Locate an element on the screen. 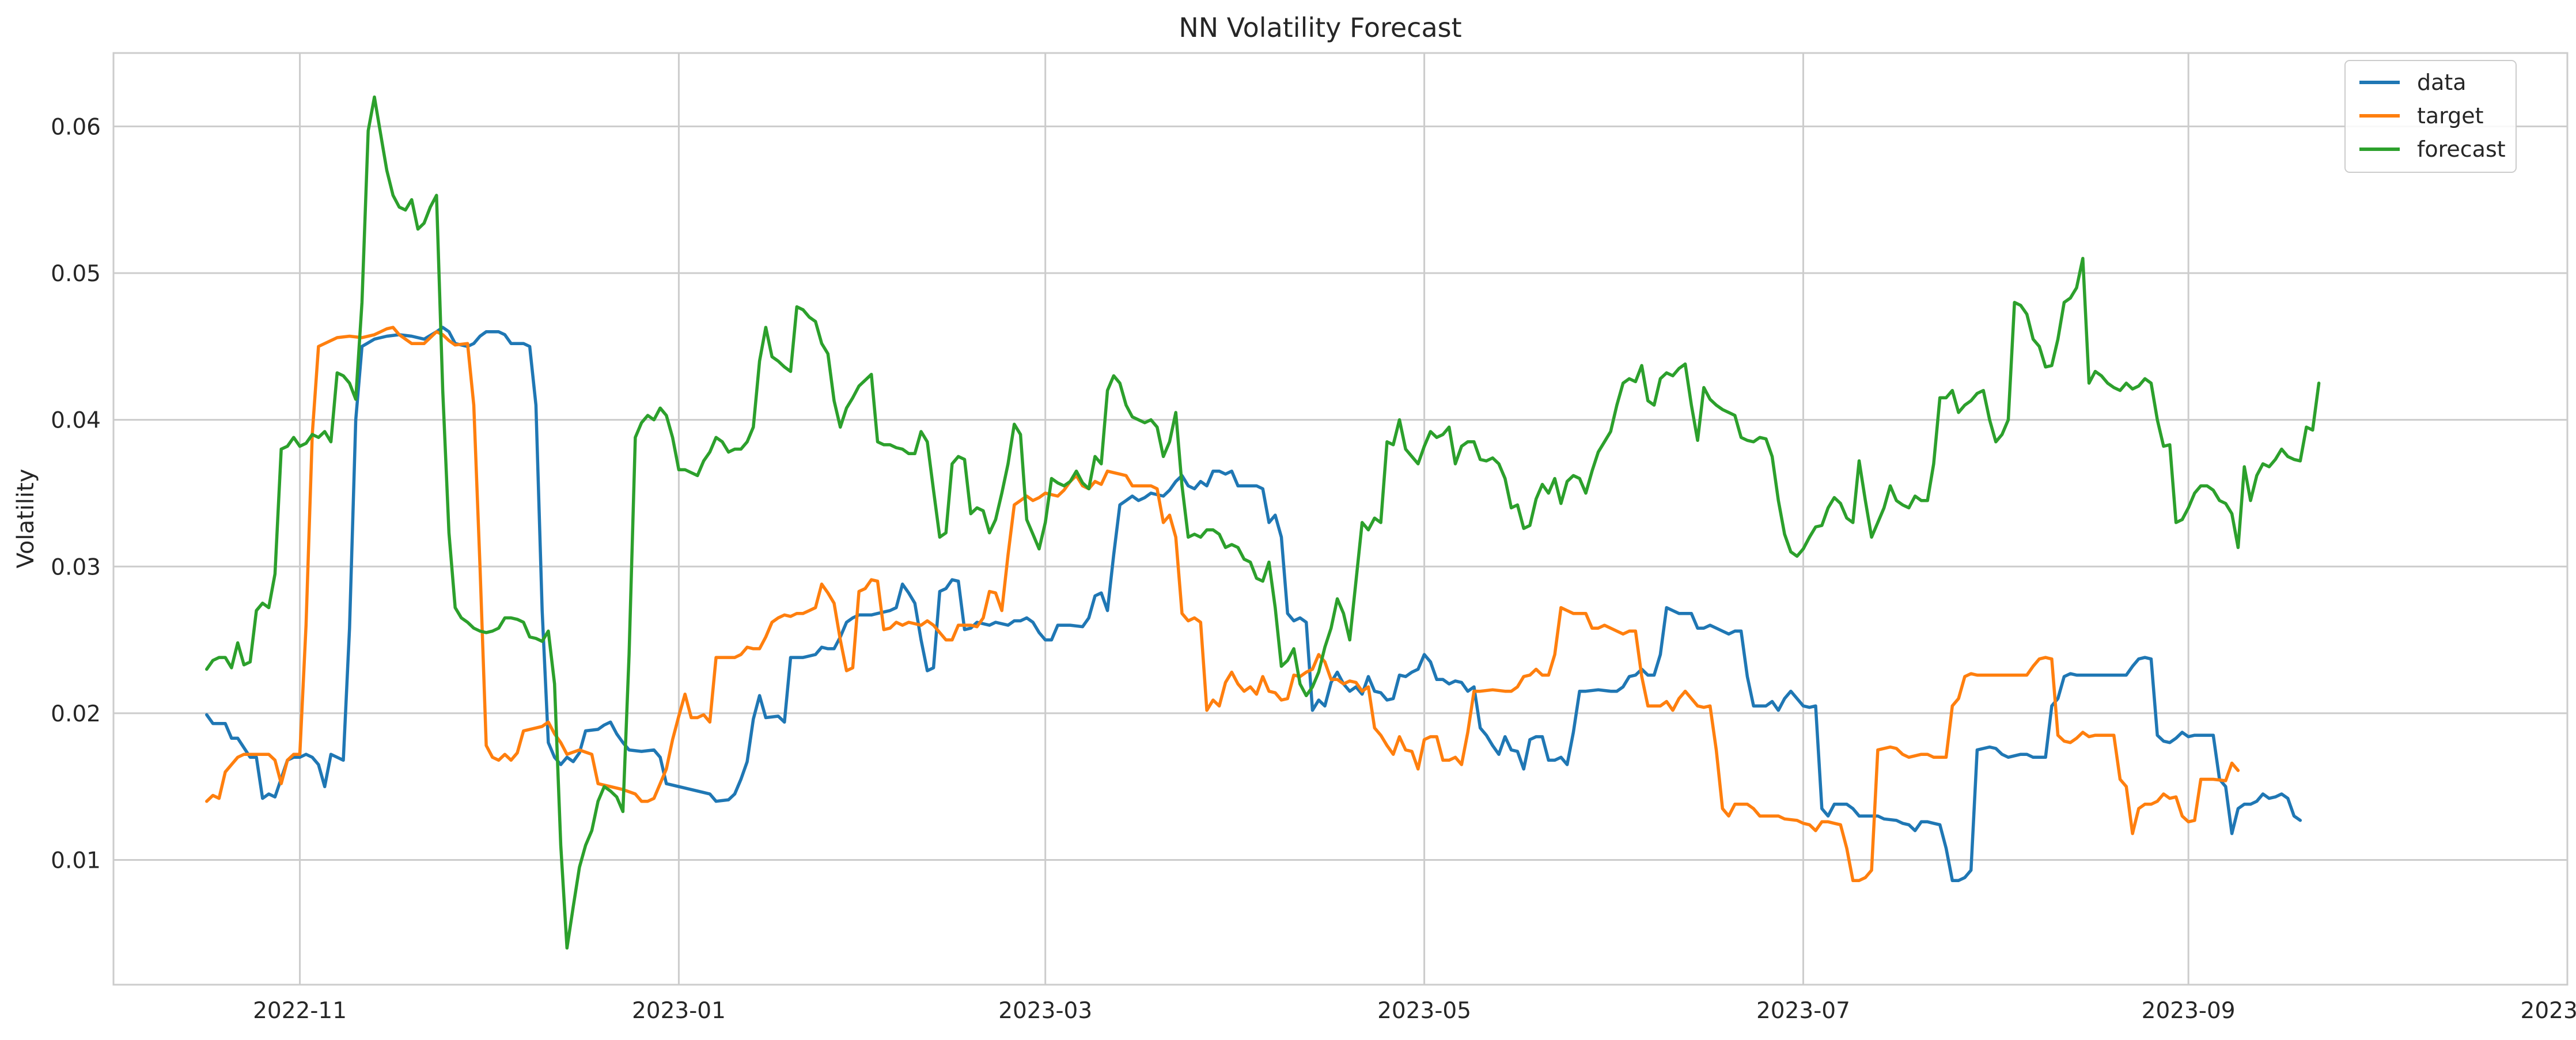 This screenshot has height=1040, width=2576. legend-label-target: target is located at coordinates (2451, 116).